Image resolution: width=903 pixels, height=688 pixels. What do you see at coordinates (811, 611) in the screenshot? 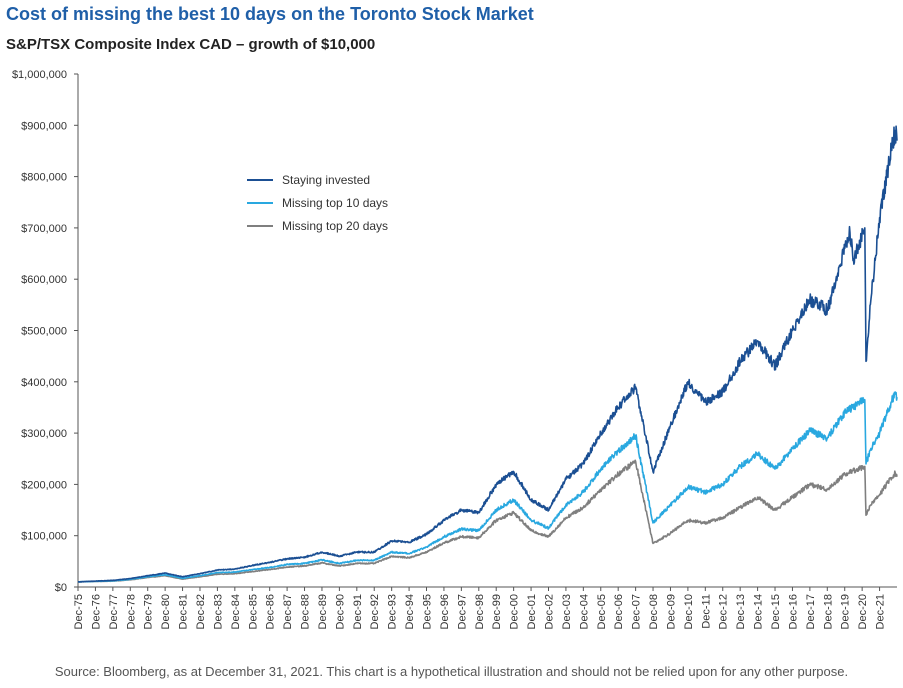
I see `x-tick-label: Dec-17` at bounding box center [811, 611].